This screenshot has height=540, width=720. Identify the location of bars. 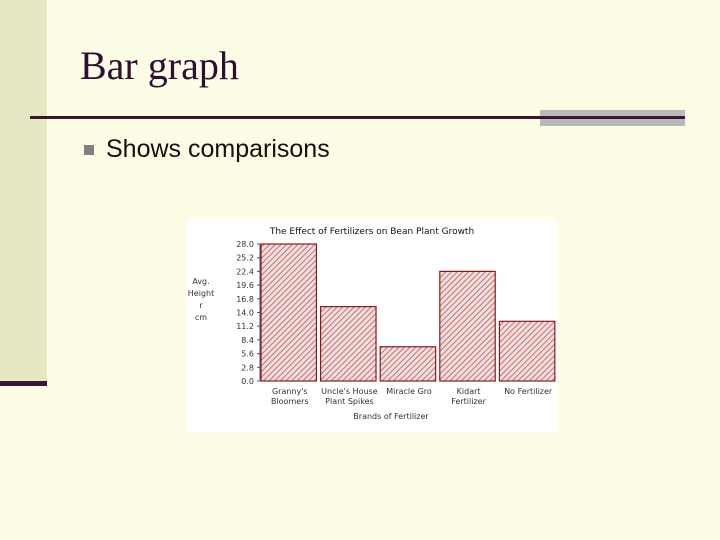
(408, 312).